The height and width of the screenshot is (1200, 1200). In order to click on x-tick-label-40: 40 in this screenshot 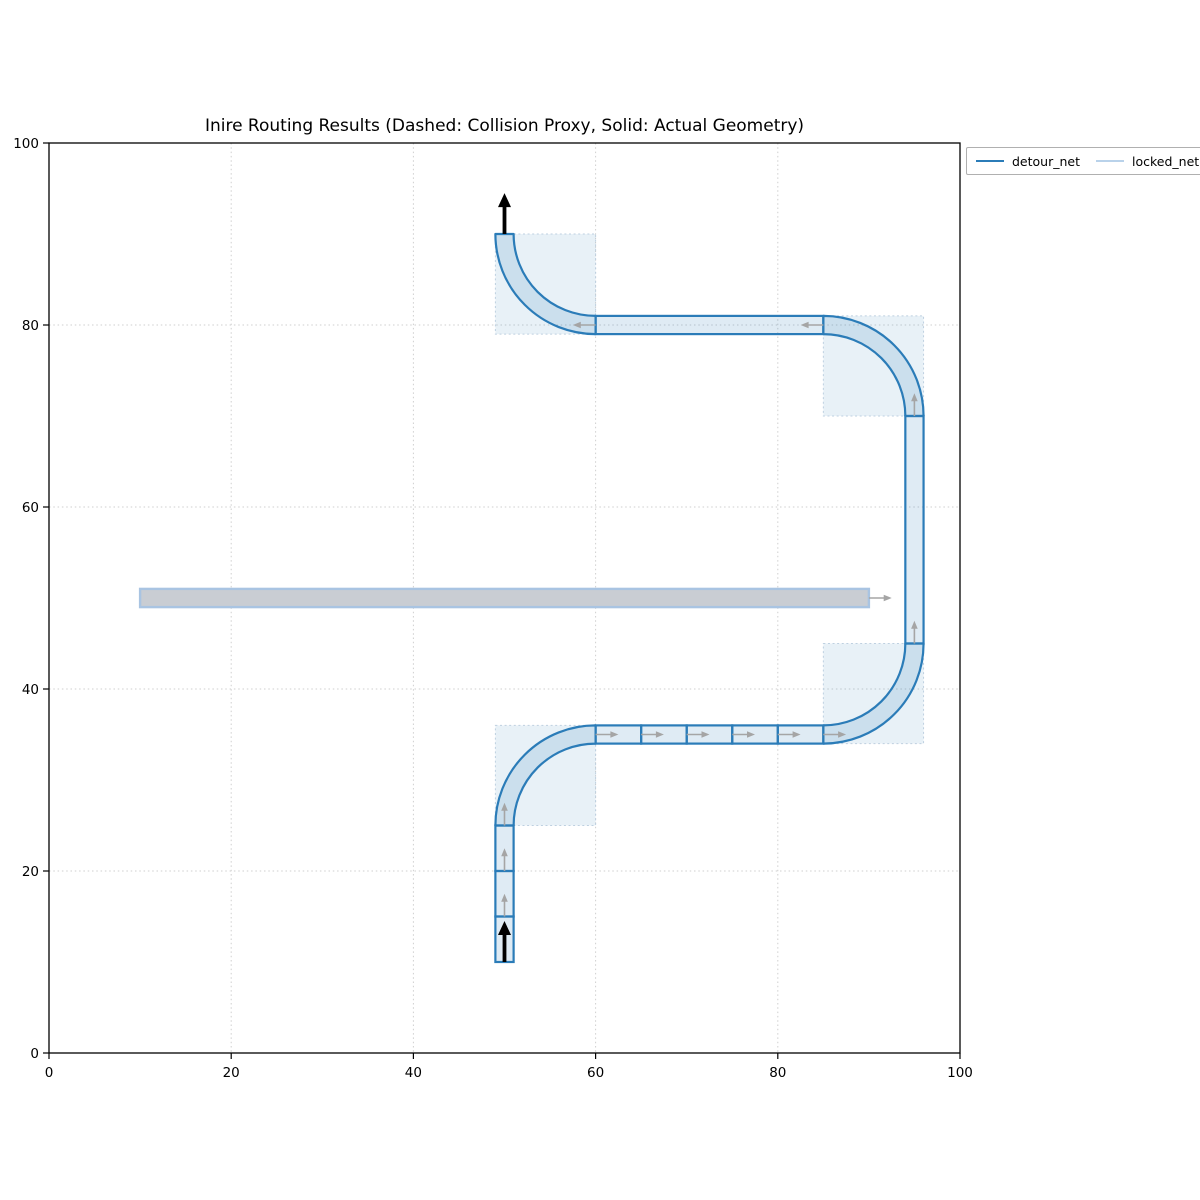, I will do `click(413, 1073)`.